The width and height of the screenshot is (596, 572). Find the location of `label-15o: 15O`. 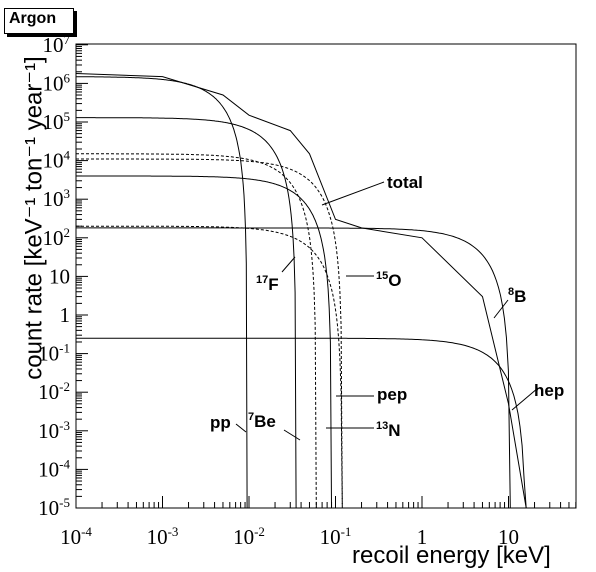

label-15o: 15O is located at coordinates (388, 280).